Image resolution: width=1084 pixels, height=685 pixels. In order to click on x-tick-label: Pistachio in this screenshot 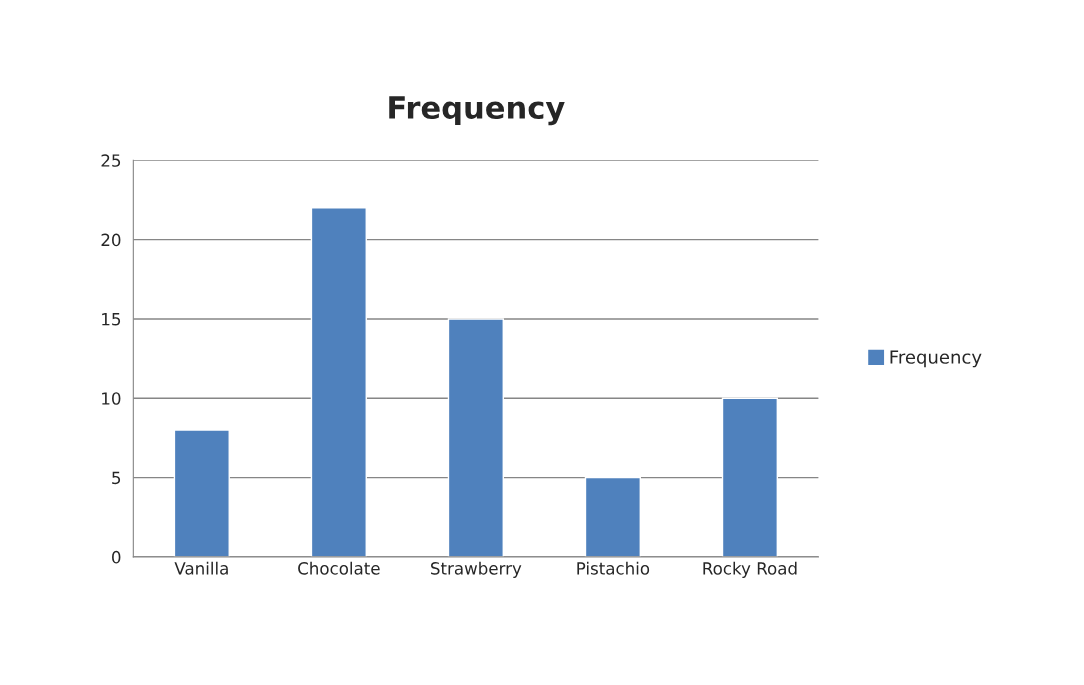, I will do `click(613, 568)`.